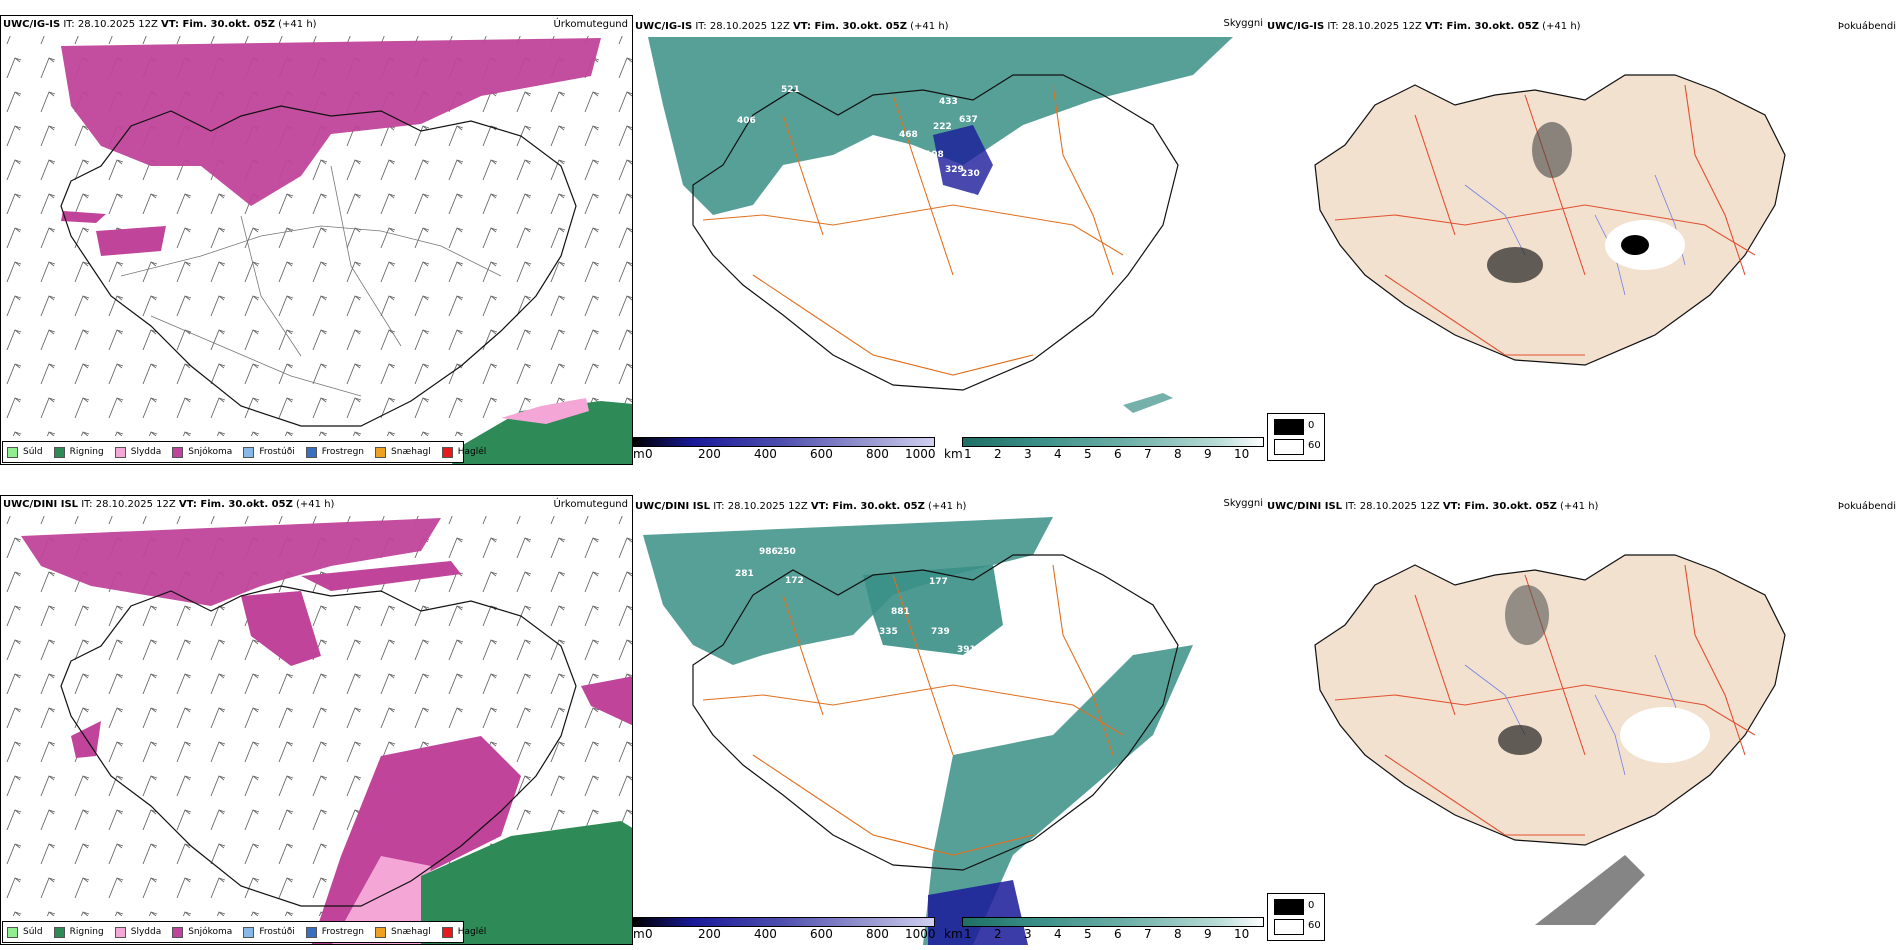 This screenshot has height=950, width=1900. Describe the element at coordinates (908, 135) in the screenshot. I see `peak-label: 468` at that location.